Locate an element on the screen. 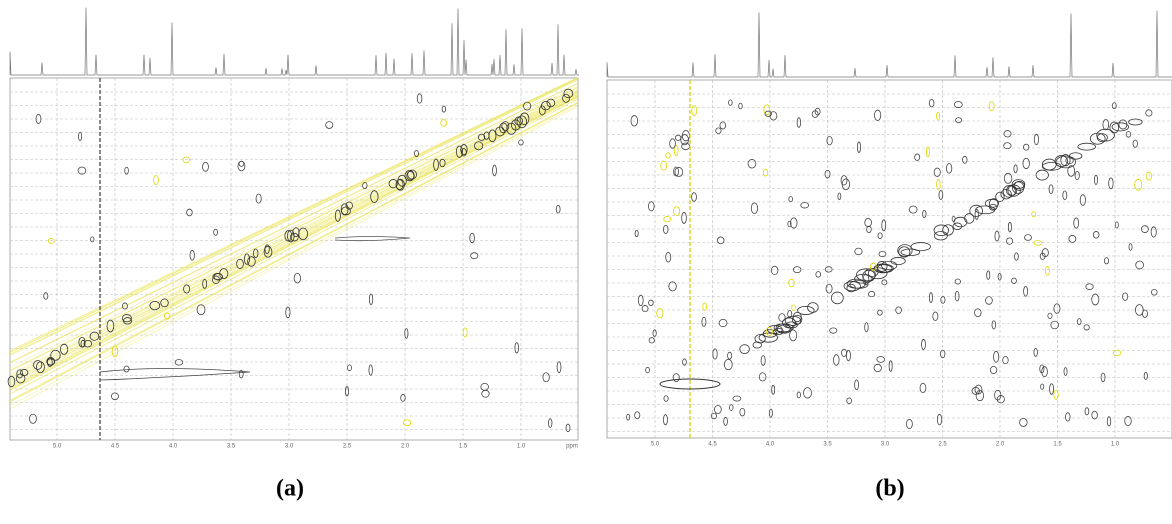 The height and width of the screenshot is (524, 1172). x-tick-label: 2.5 is located at coordinates (347, 447).